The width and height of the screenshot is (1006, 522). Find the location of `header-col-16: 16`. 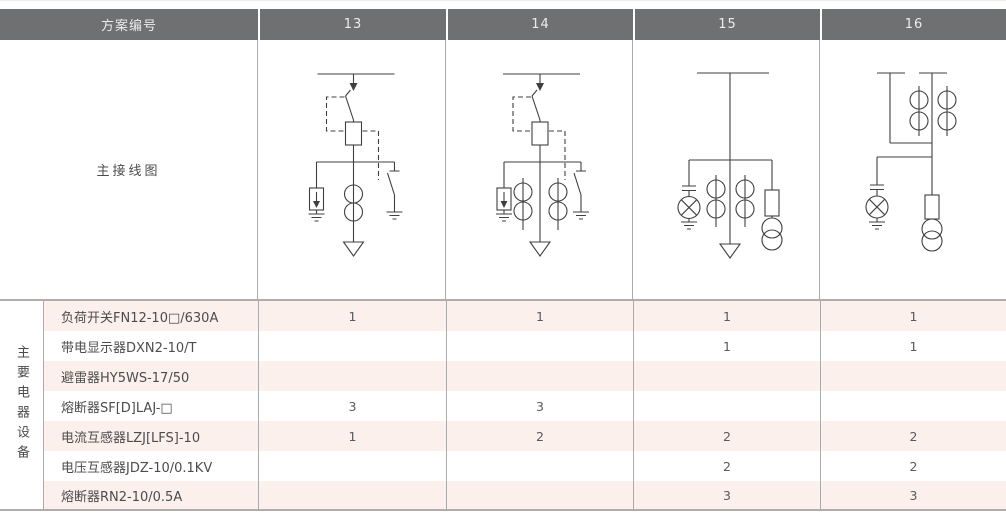

header-col-16: 16 is located at coordinates (913, 24).